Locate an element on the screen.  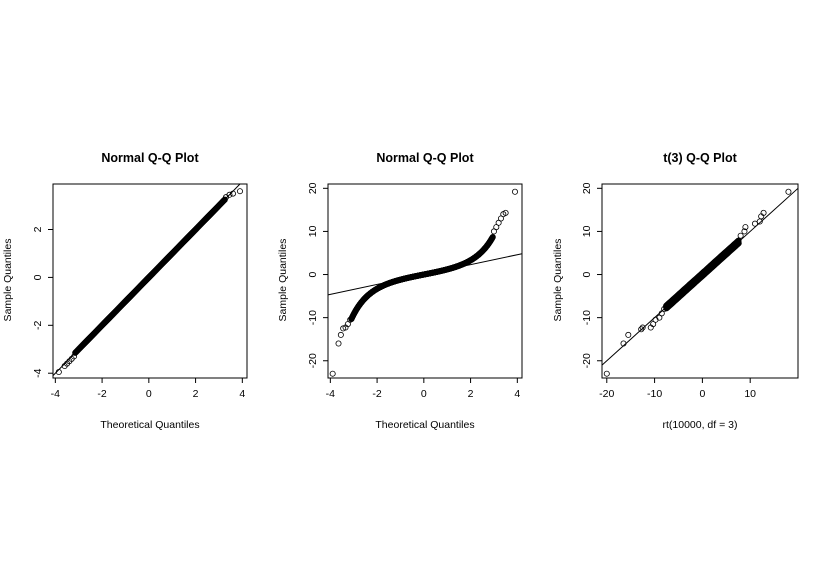
x-tick-label: -20 is located at coordinates (606, 394).